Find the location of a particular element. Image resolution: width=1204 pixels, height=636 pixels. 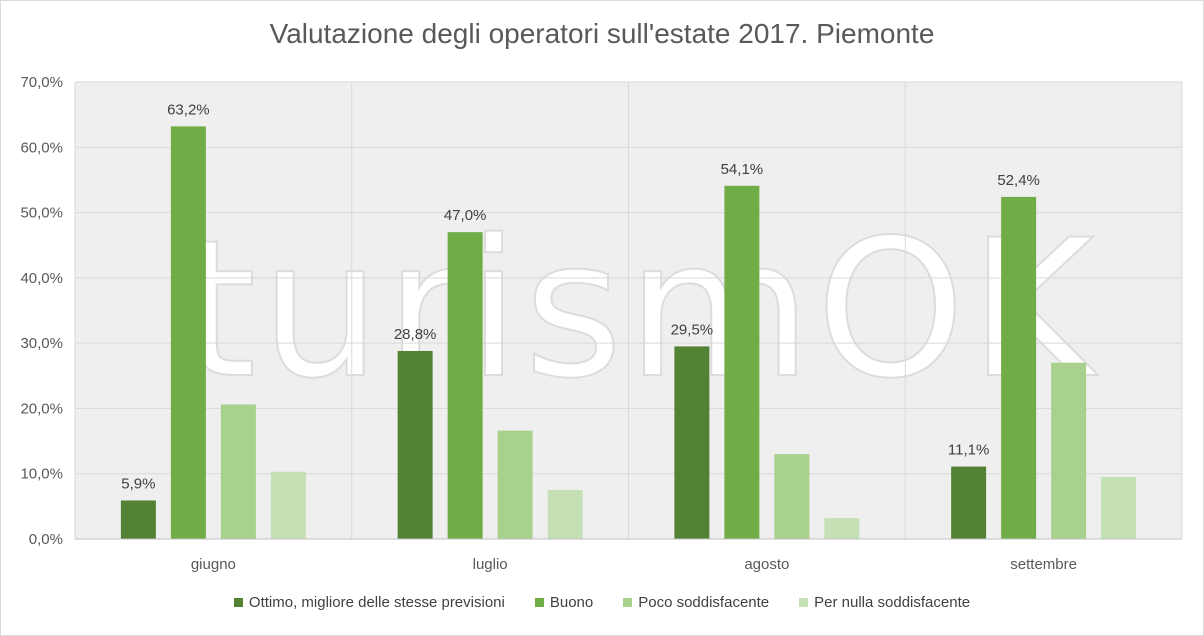

x-tick-label: giugno is located at coordinates (213, 564).